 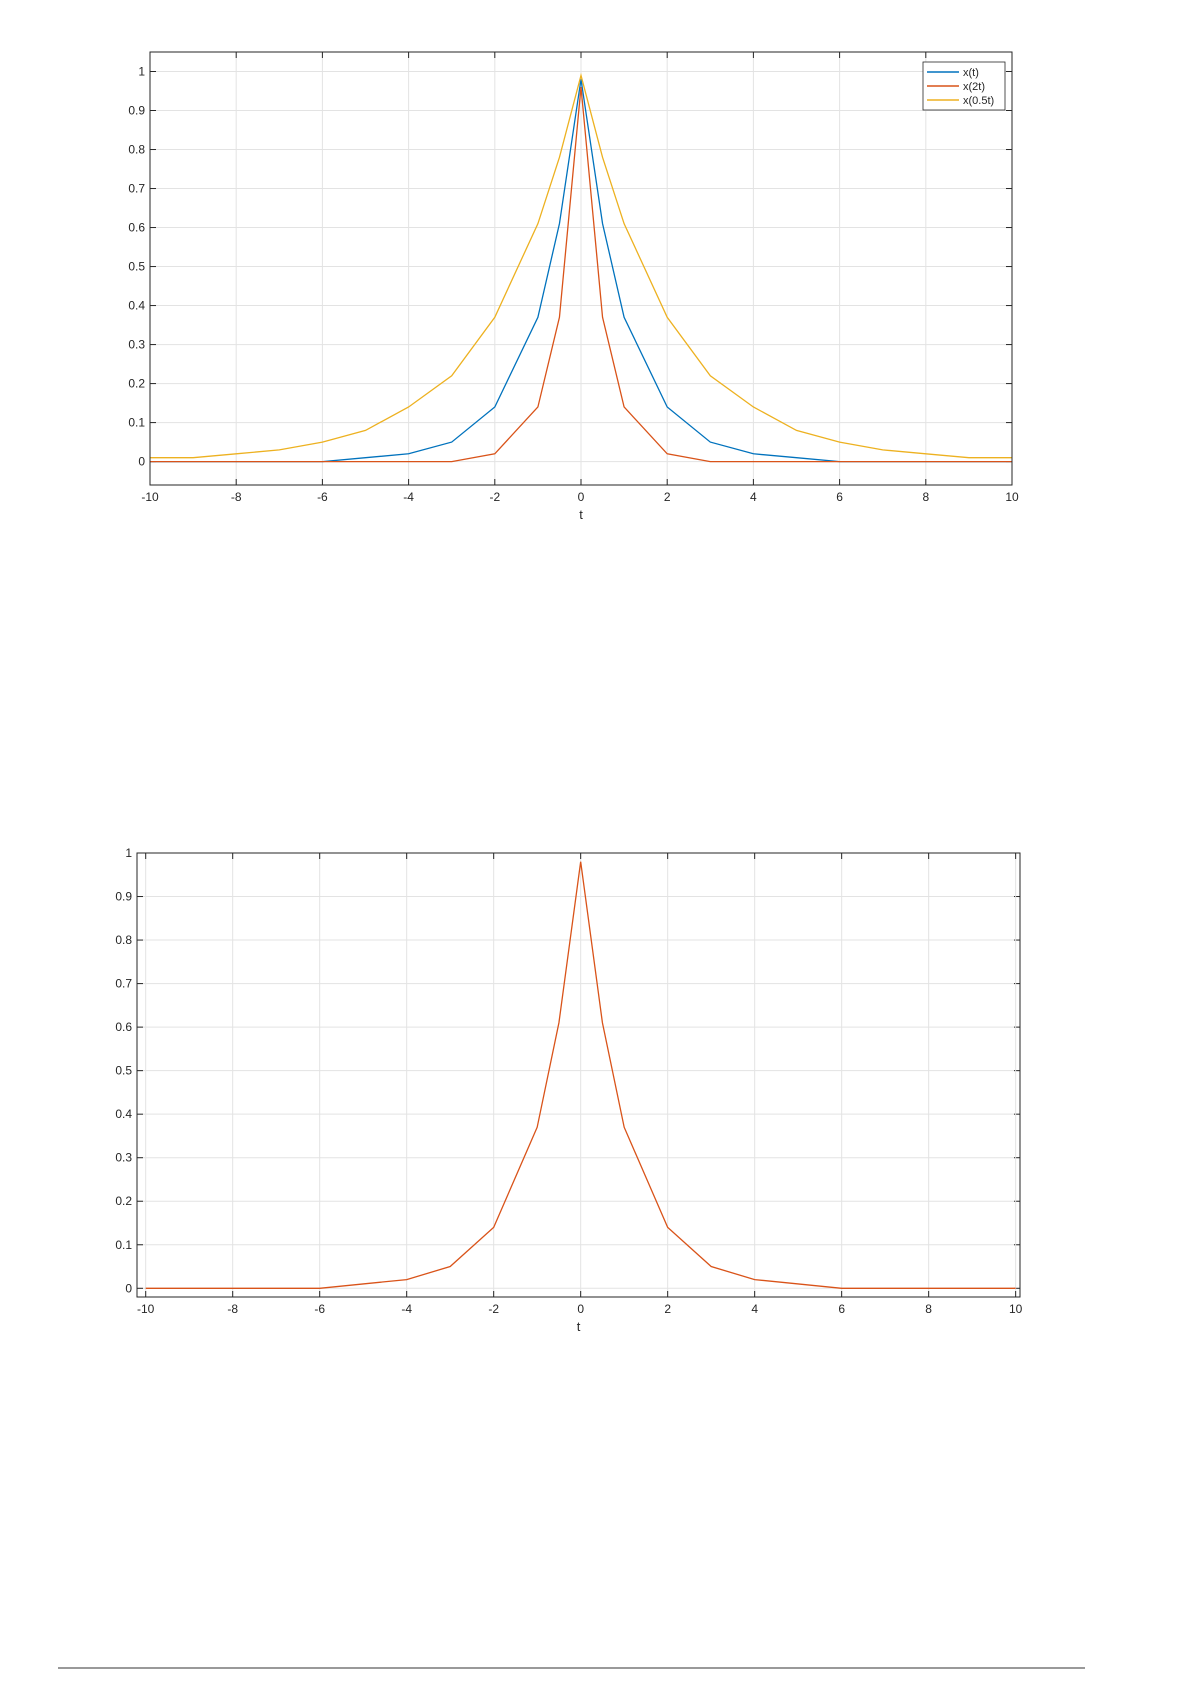 I want to click on legend-label: x(2t), so click(x=974, y=87).